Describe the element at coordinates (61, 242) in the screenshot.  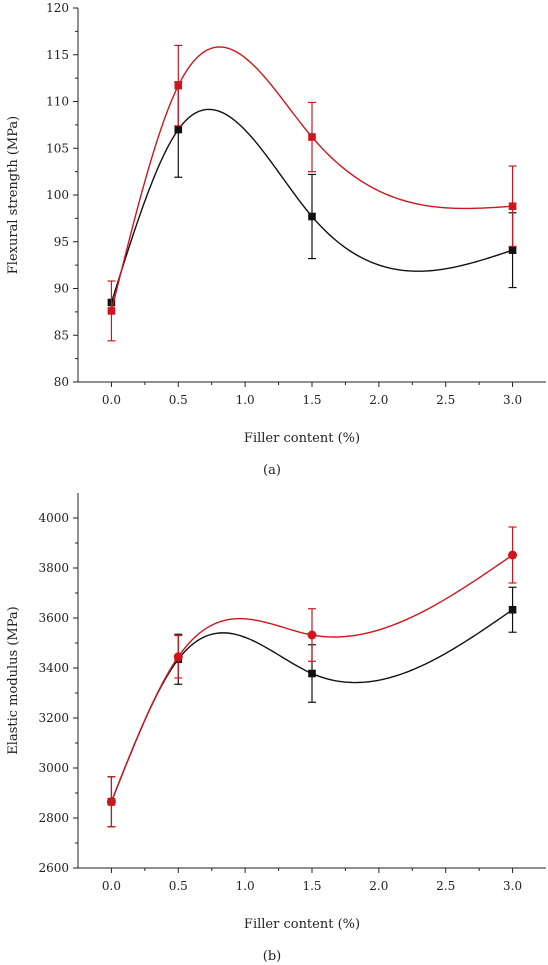
I see `y-tick-label: 95` at that location.